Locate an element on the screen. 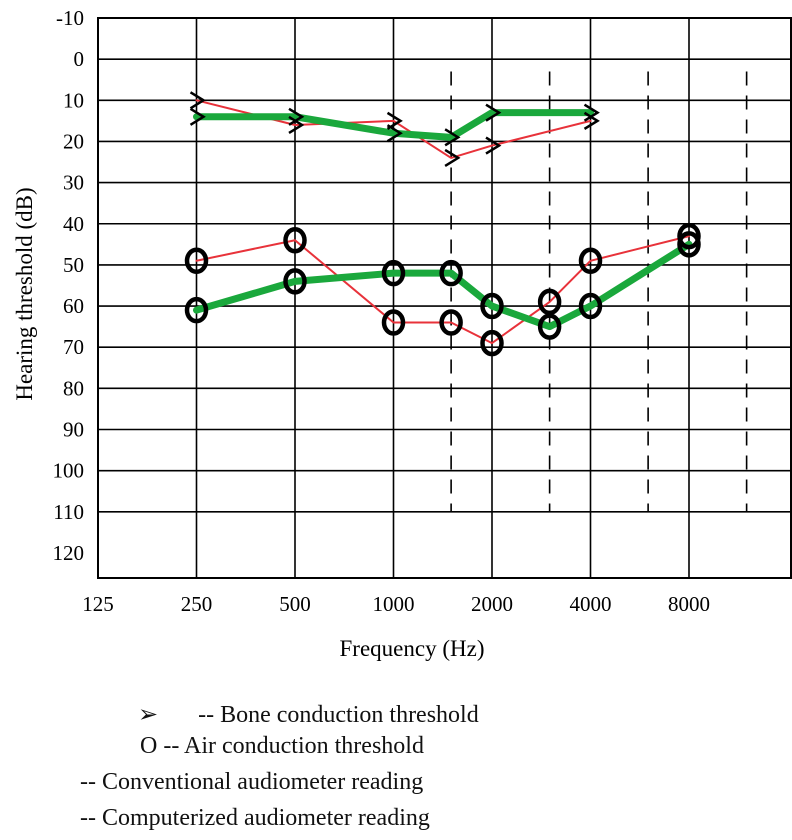 The height and width of the screenshot is (840, 792). legend-air-conduction: O -- Air conduction threshold is located at coordinates (282, 746).